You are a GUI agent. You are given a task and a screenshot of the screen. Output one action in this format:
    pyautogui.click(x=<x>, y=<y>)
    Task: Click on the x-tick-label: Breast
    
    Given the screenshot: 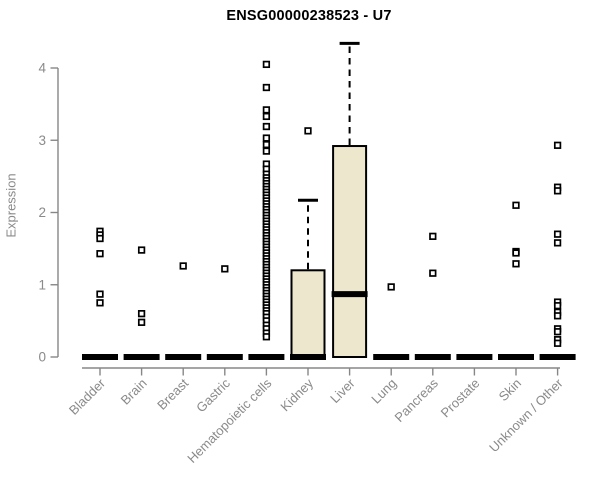 What is the action you would take?
    pyautogui.click(x=172, y=393)
    